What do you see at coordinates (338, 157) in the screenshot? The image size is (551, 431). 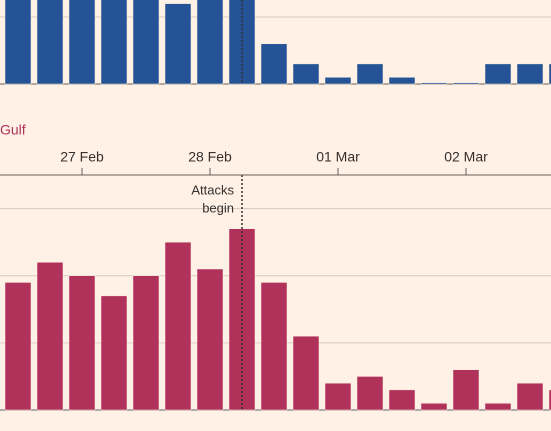 I see `x-tick-label: 01 Mar` at bounding box center [338, 157].